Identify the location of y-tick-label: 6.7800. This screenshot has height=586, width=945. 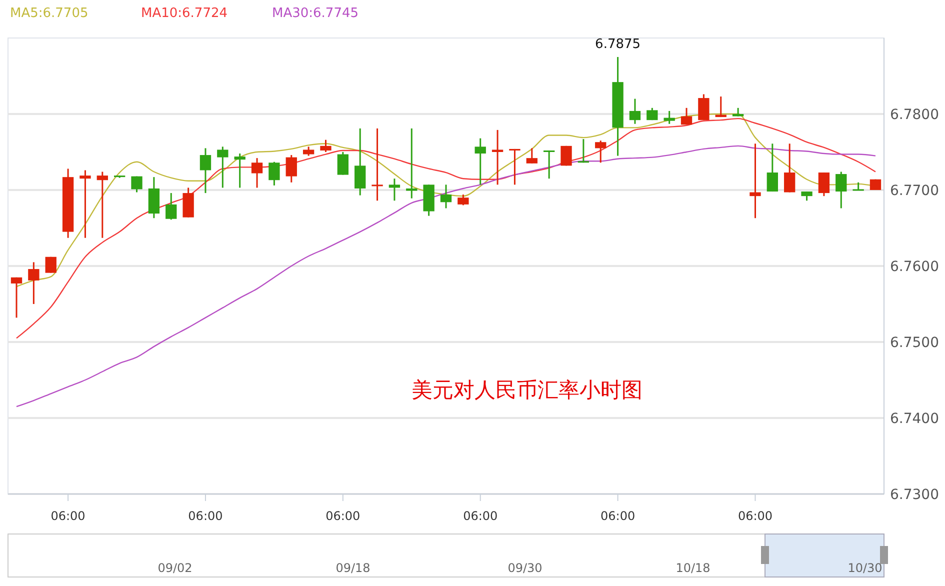
(914, 114).